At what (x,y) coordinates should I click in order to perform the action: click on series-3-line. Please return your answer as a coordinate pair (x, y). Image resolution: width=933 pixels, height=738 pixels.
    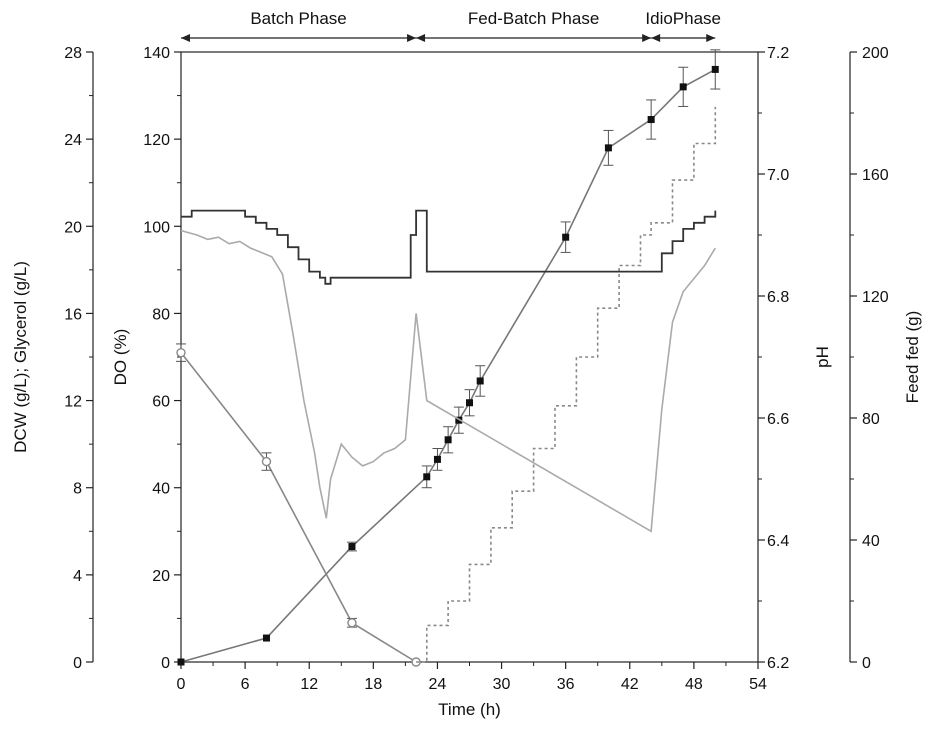
    Looking at the image, I should click on (449, 247).